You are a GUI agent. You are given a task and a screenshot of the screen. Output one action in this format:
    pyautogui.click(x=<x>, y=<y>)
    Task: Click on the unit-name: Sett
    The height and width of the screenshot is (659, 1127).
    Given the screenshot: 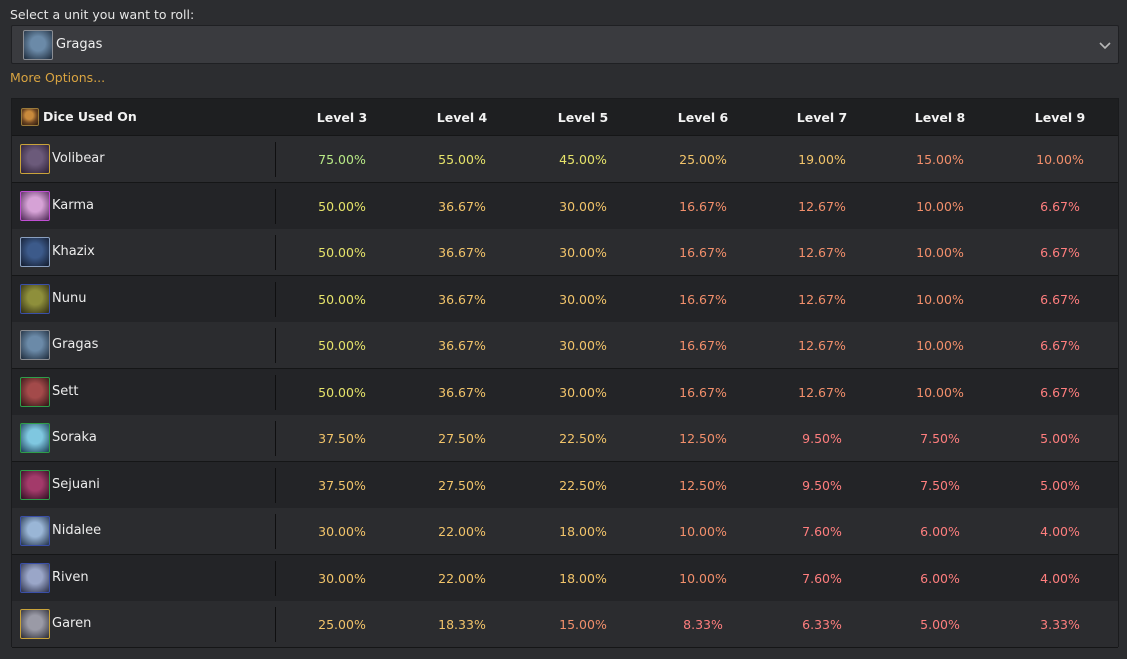 What is the action you would take?
    pyautogui.click(x=65, y=391)
    